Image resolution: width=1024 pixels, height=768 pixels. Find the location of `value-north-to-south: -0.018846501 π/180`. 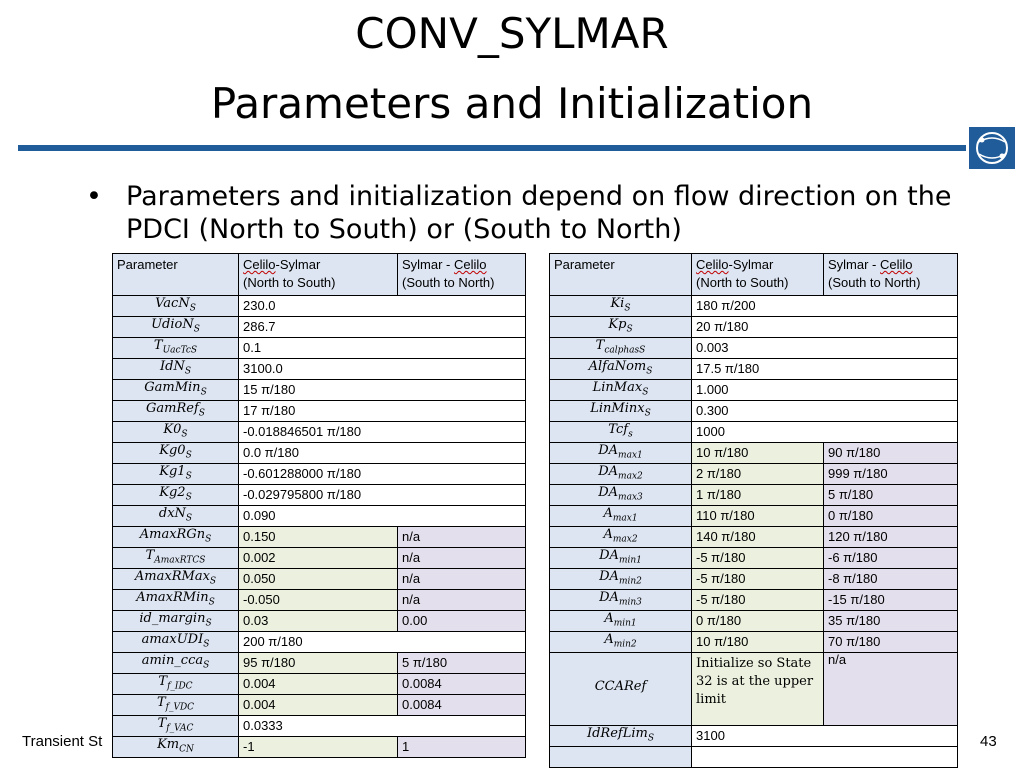

value-north-to-south: -0.018846501 π/180 is located at coordinates (382, 432).